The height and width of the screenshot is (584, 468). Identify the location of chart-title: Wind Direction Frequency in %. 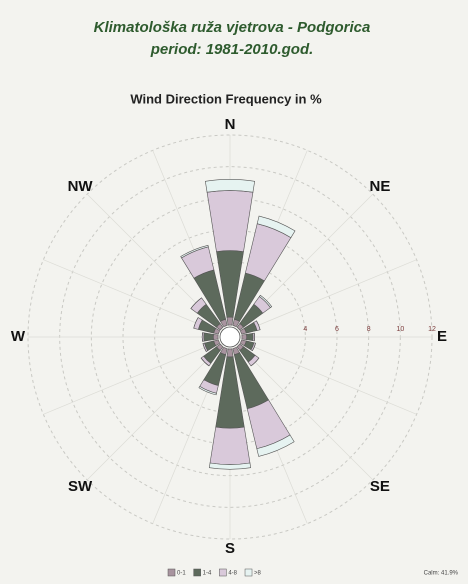
(226, 98).